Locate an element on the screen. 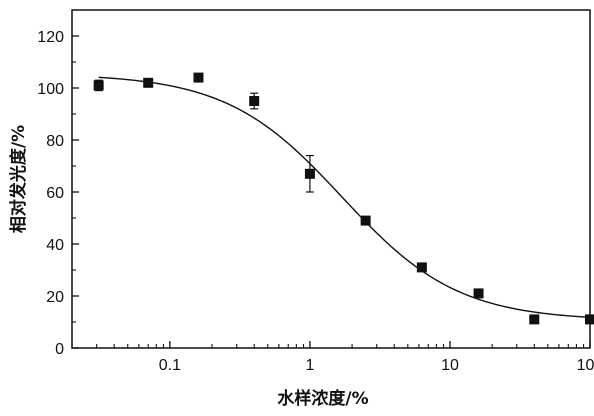 The width and height of the screenshot is (594, 416). x-tick-label: 10 is located at coordinates (450, 365).